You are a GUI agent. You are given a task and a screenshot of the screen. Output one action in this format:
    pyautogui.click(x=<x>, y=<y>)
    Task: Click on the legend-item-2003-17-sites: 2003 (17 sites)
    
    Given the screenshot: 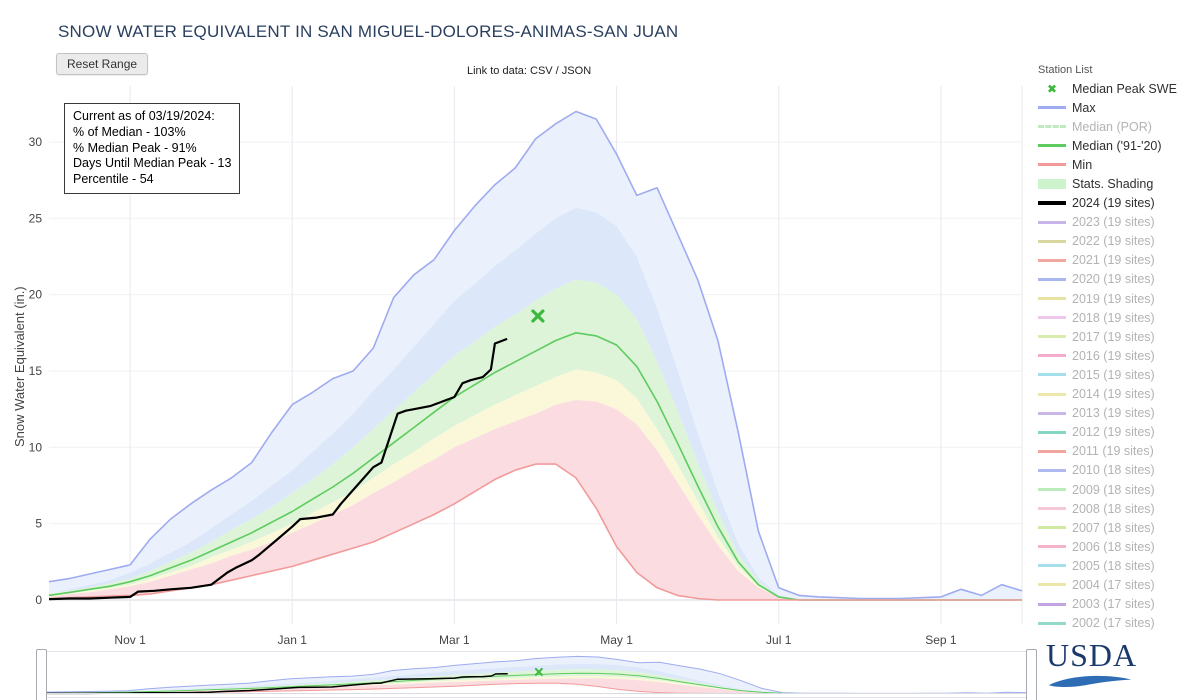 What is the action you would take?
    pyautogui.click(x=1119, y=604)
    